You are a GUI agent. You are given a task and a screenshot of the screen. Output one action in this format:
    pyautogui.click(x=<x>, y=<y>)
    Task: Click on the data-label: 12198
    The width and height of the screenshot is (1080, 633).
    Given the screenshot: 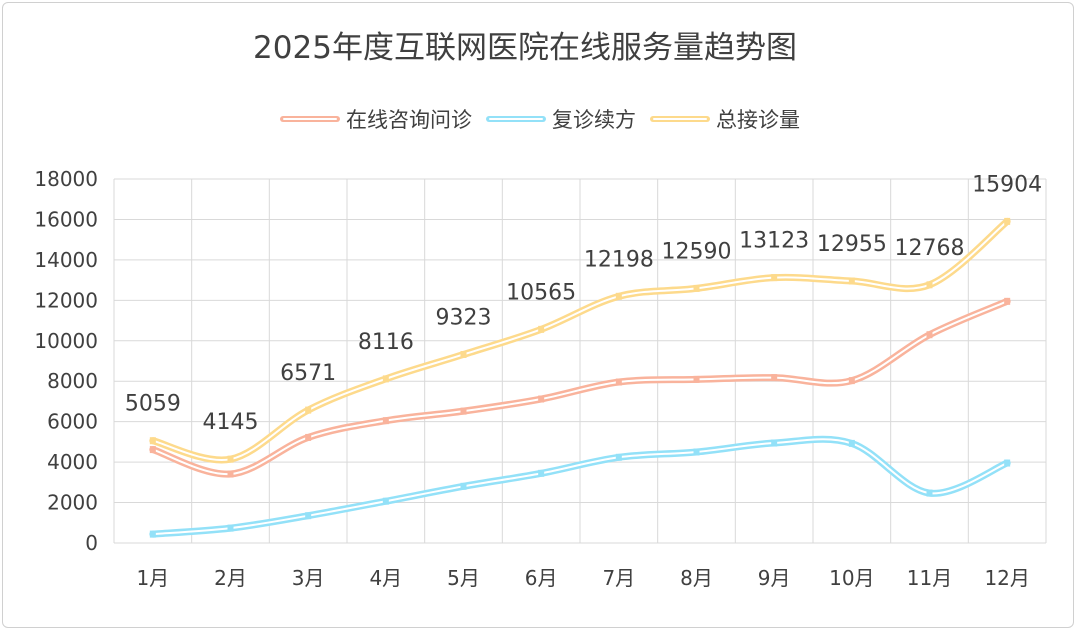 What is the action you would take?
    pyautogui.click(x=619, y=259)
    